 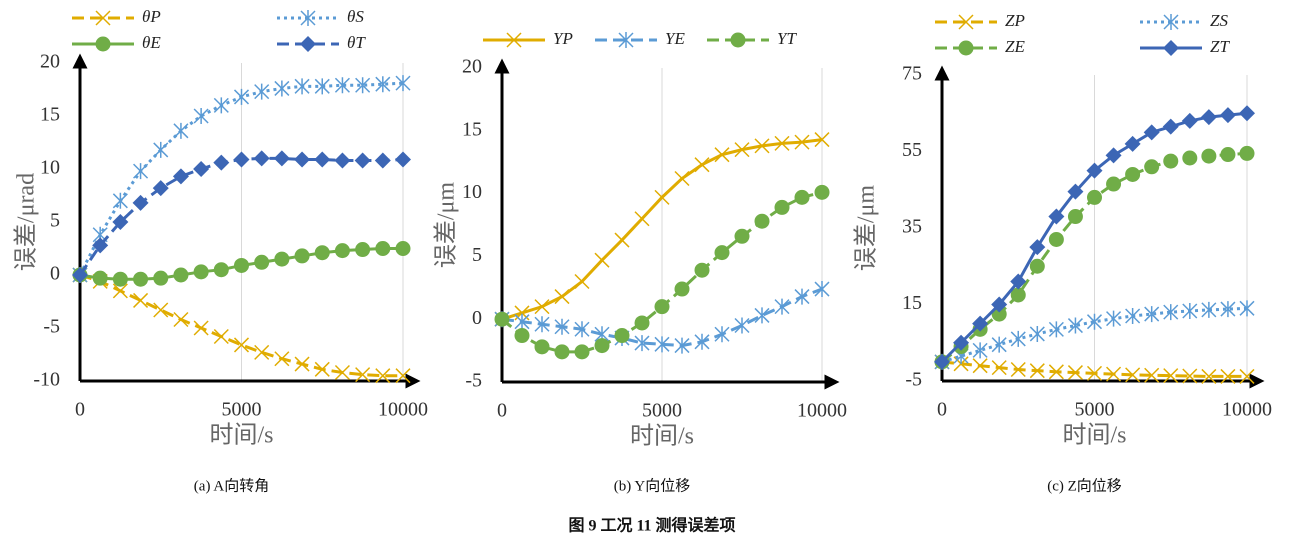 I want to click on y-tick-label: 55, so click(x=912, y=150).